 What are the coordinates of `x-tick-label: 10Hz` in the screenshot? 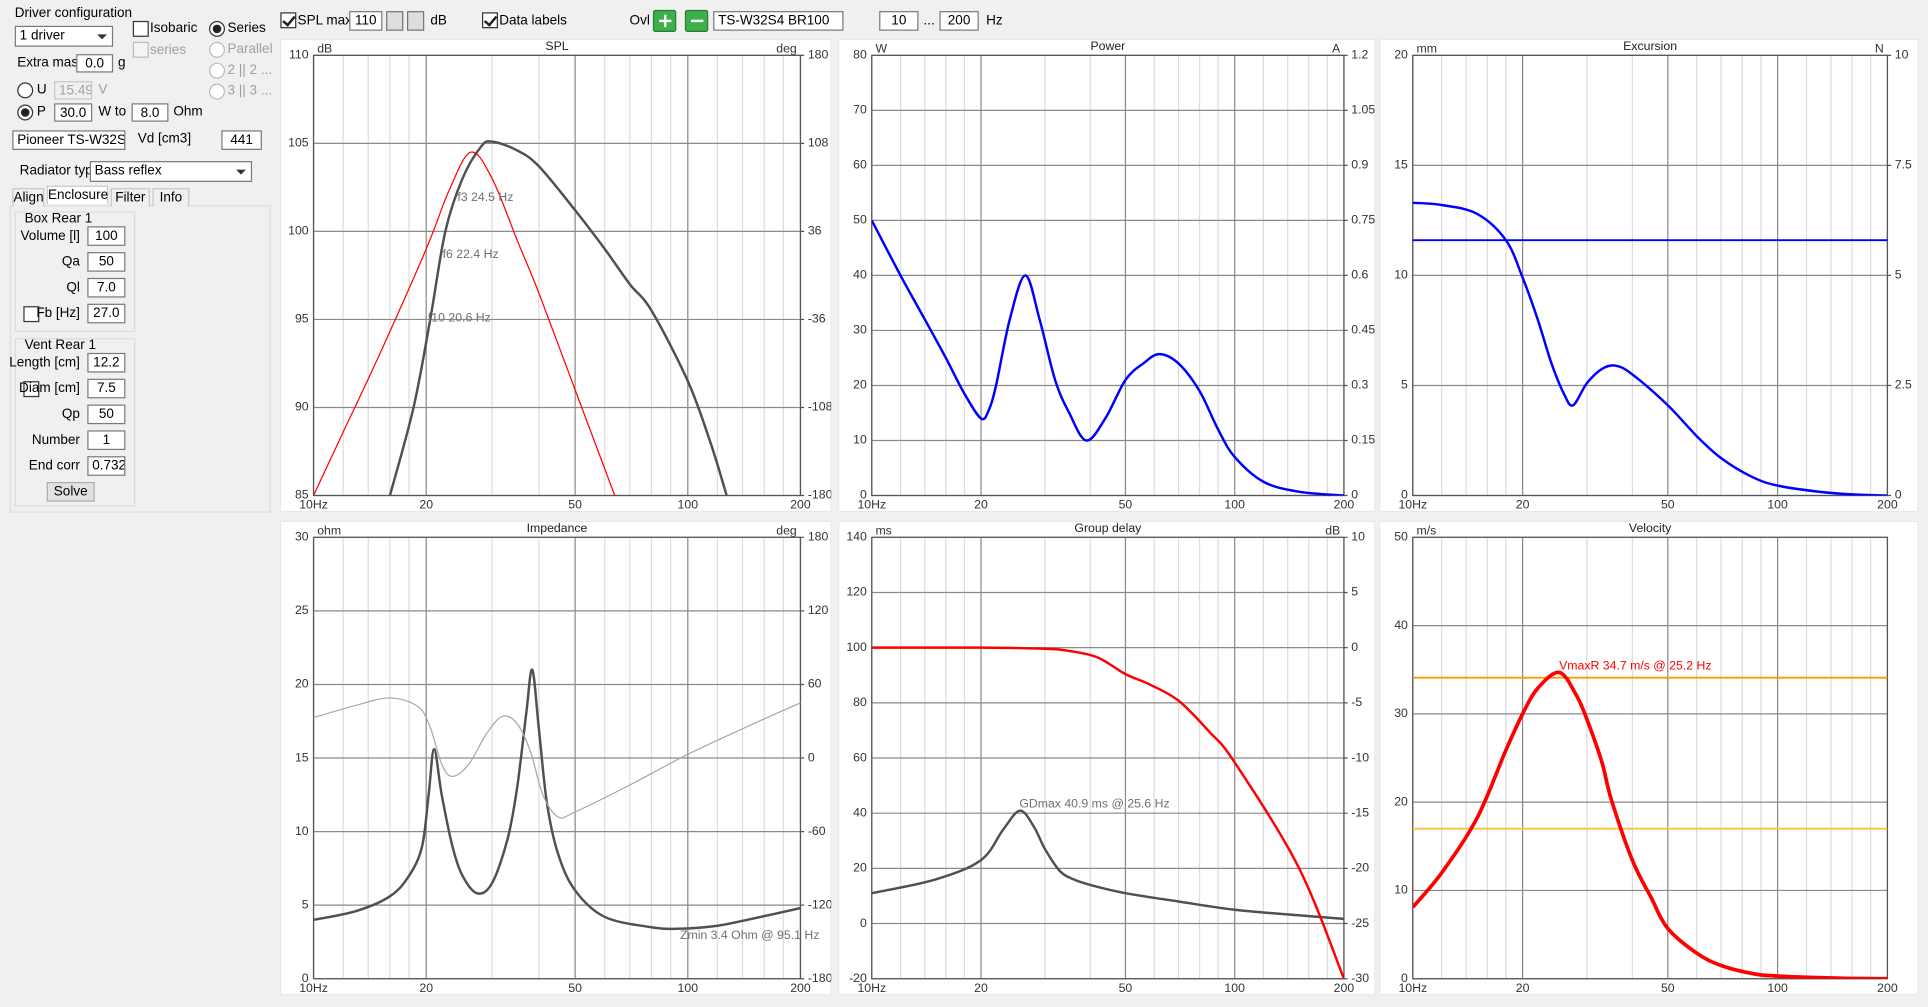 It's located at (1412, 988).